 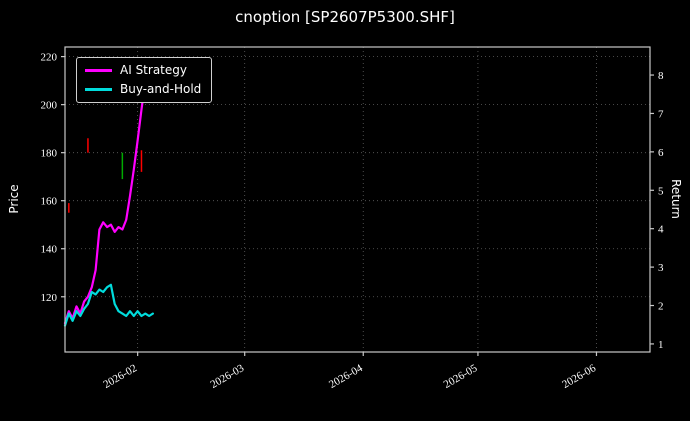 What do you see at coordinates (345, 17) in the screenshot?
I see `chart-title: cnoption [SP2607P5300.SHF]` at bounding box center [345, 17].